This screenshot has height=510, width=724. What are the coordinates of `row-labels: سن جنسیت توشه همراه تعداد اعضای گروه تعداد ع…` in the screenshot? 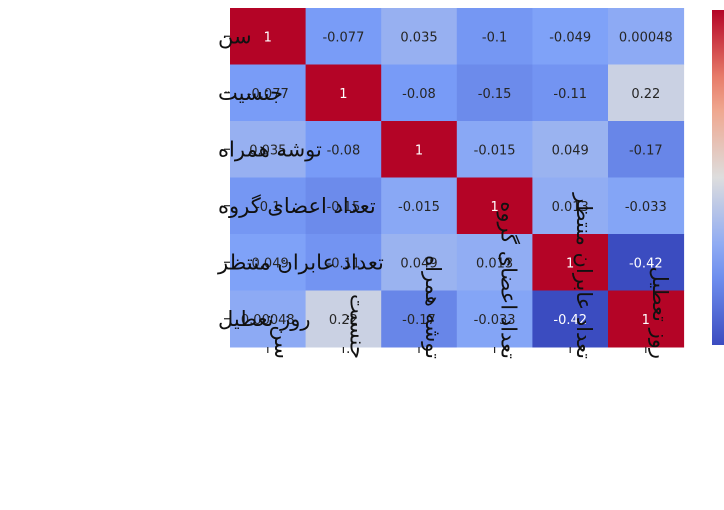 It's located at (300, 177).